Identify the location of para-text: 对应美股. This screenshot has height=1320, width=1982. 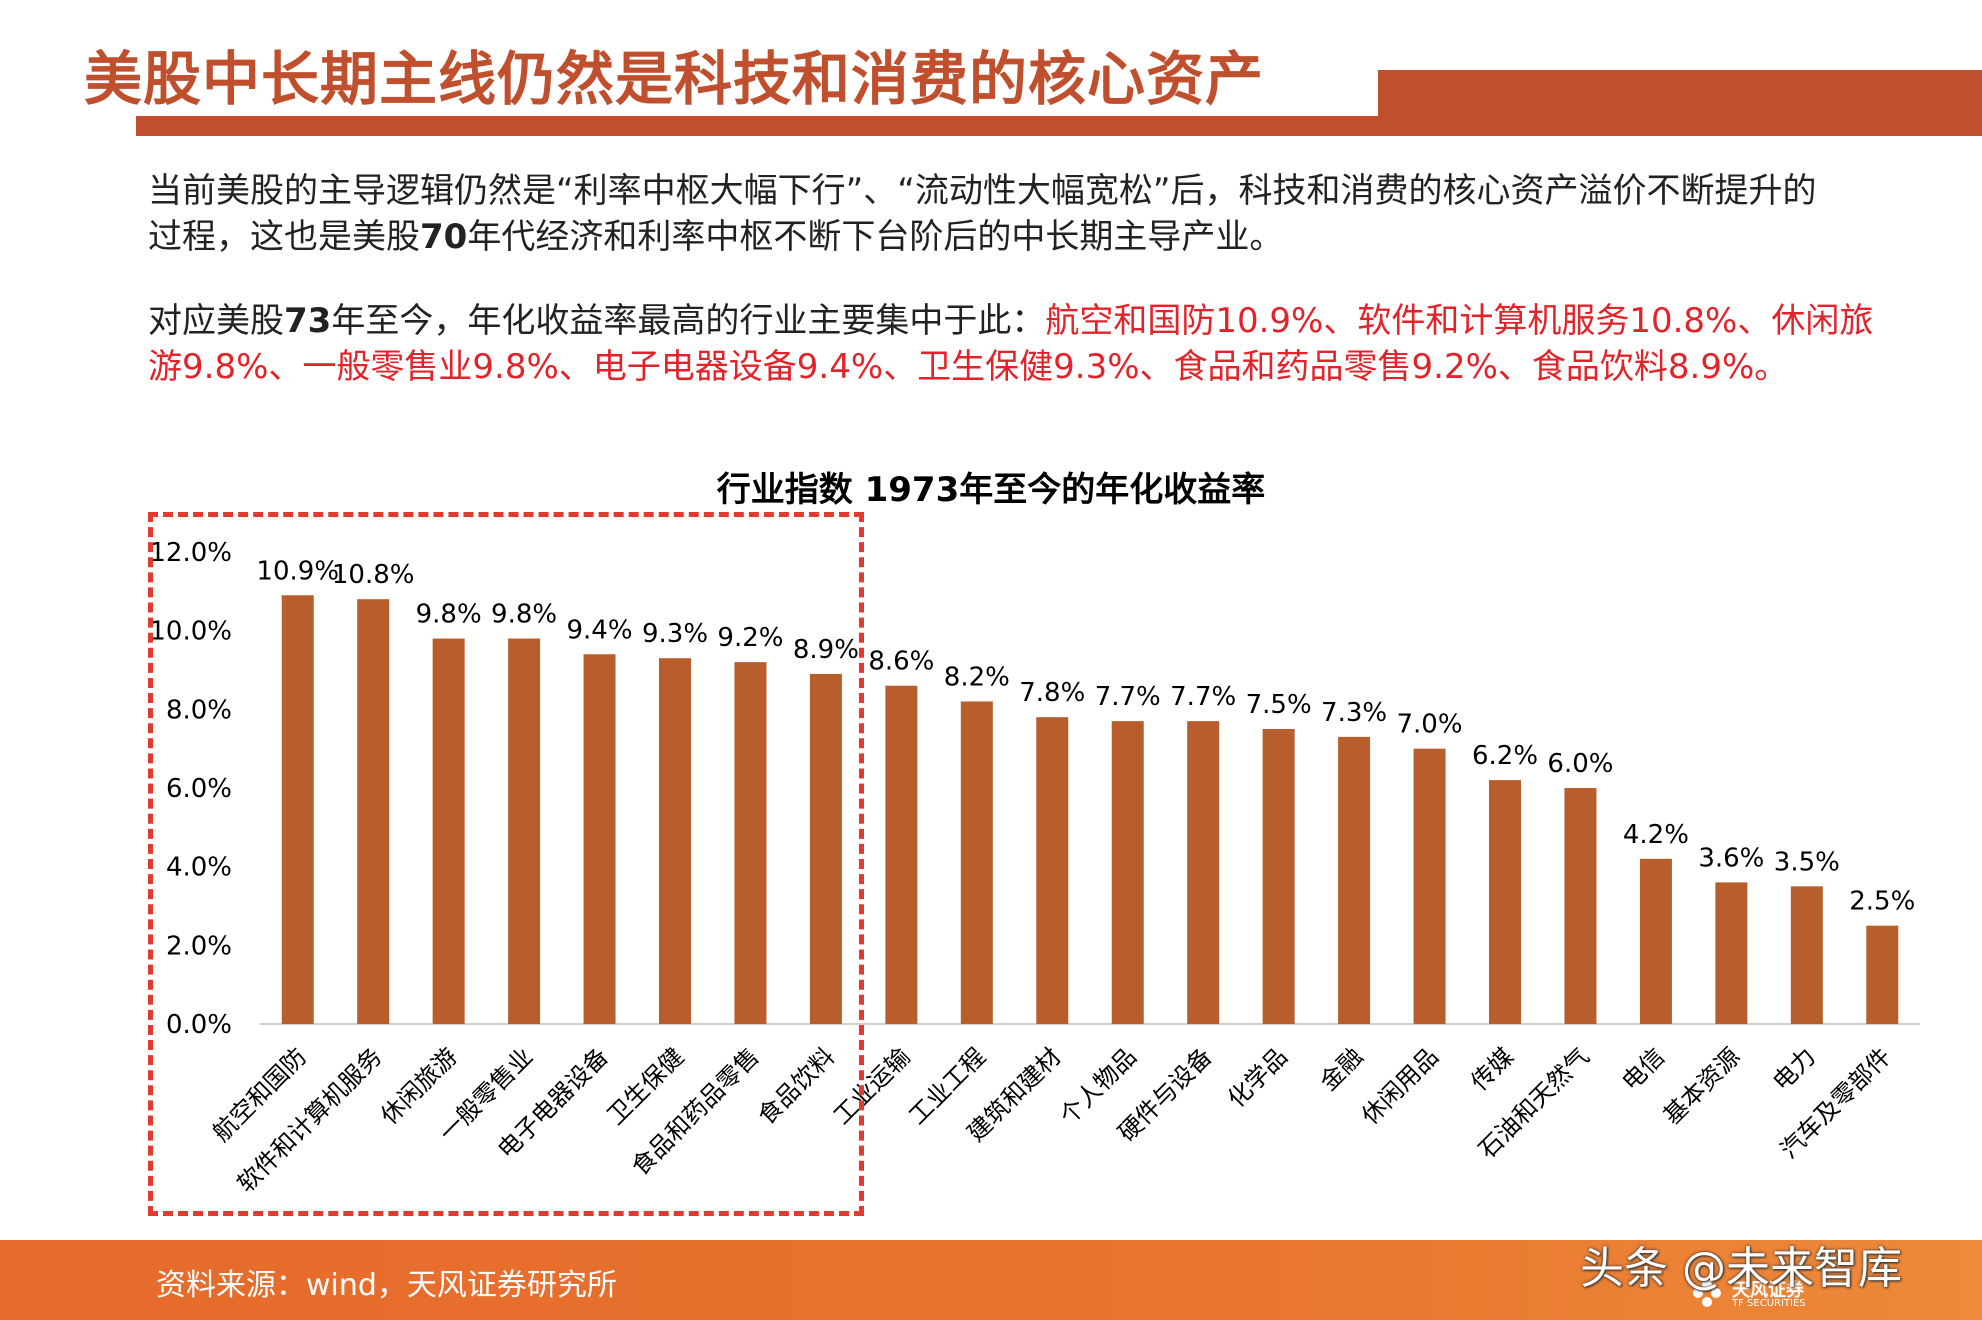
(216, 321).